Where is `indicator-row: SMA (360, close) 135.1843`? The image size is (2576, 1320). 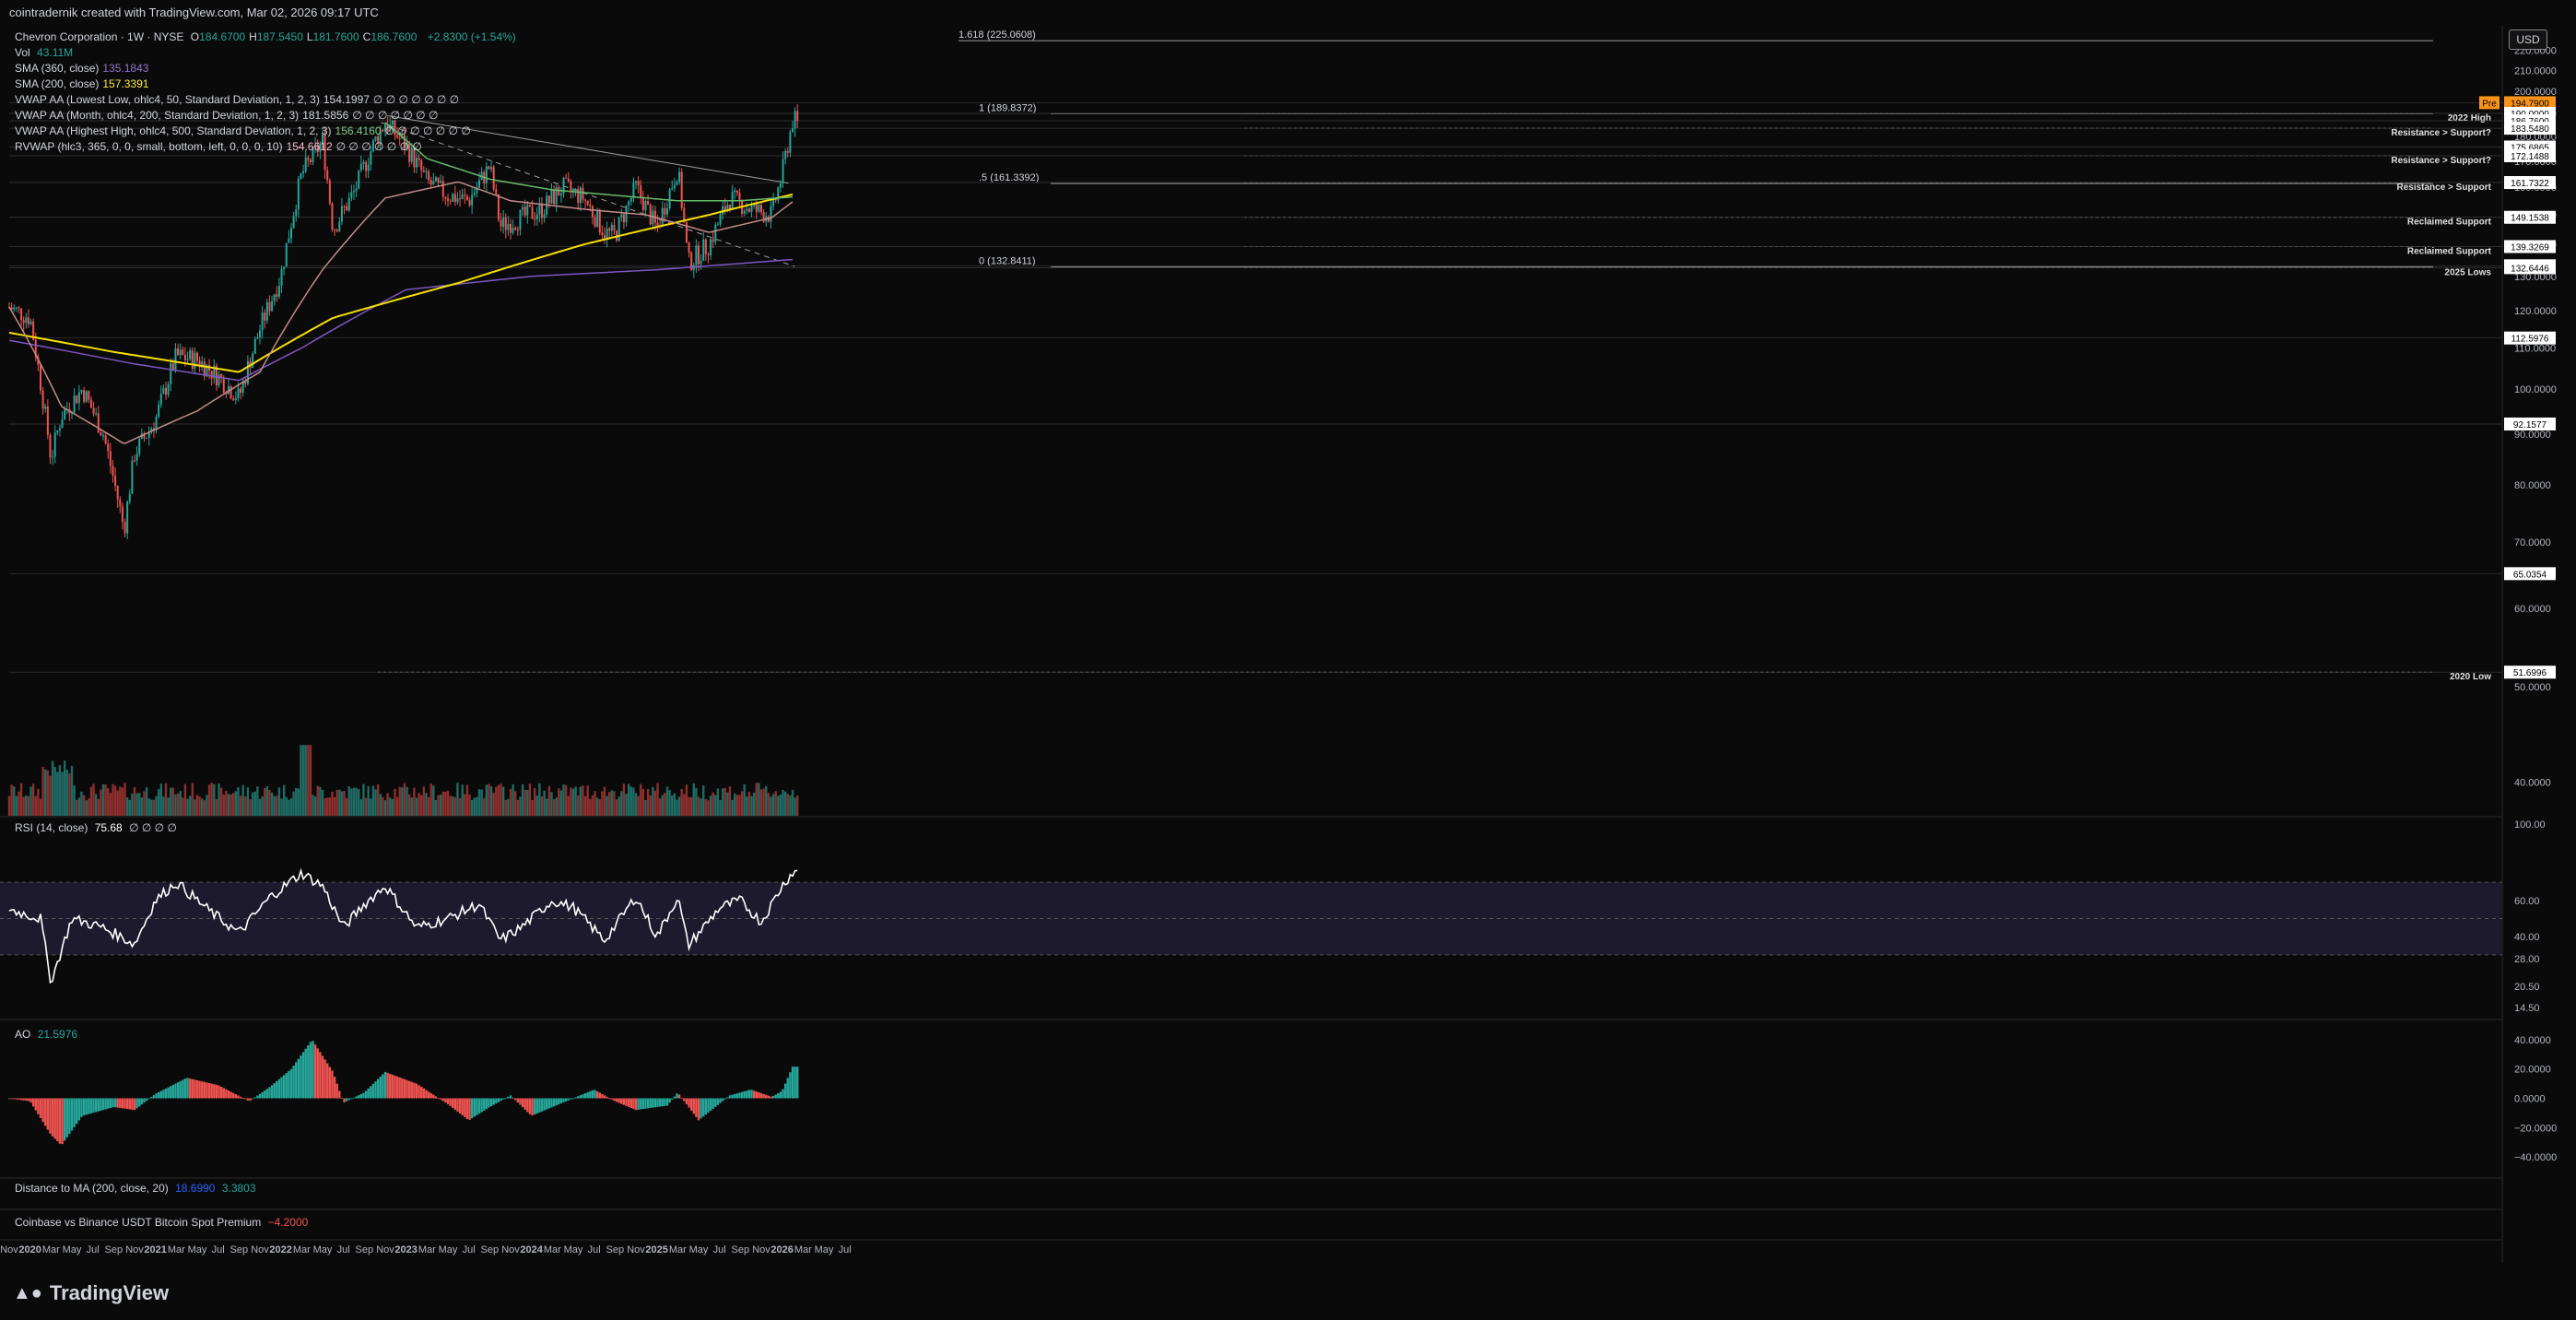 indicator-row: SMA (360, close) 135.1843 is located at coordinates (267, 69).